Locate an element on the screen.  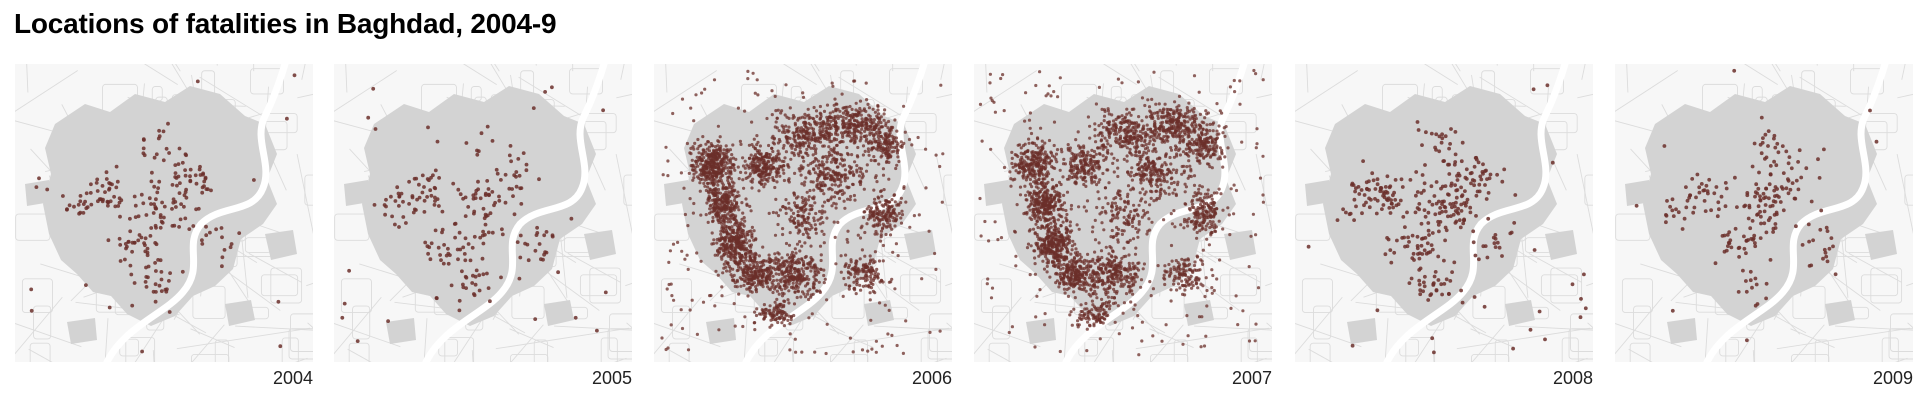
map-panel-2004: 2004 is located at coordinates (164, 229).